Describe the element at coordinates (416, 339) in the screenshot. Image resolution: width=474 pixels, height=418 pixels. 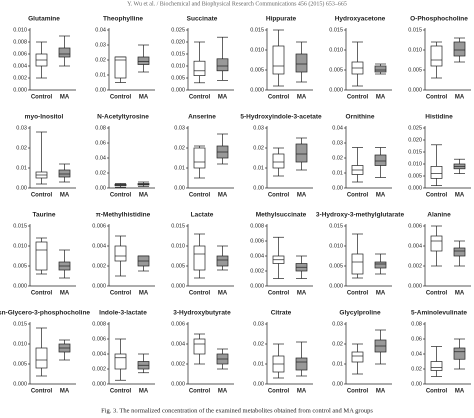
I see `y-tick-label: 0.06` at that location.